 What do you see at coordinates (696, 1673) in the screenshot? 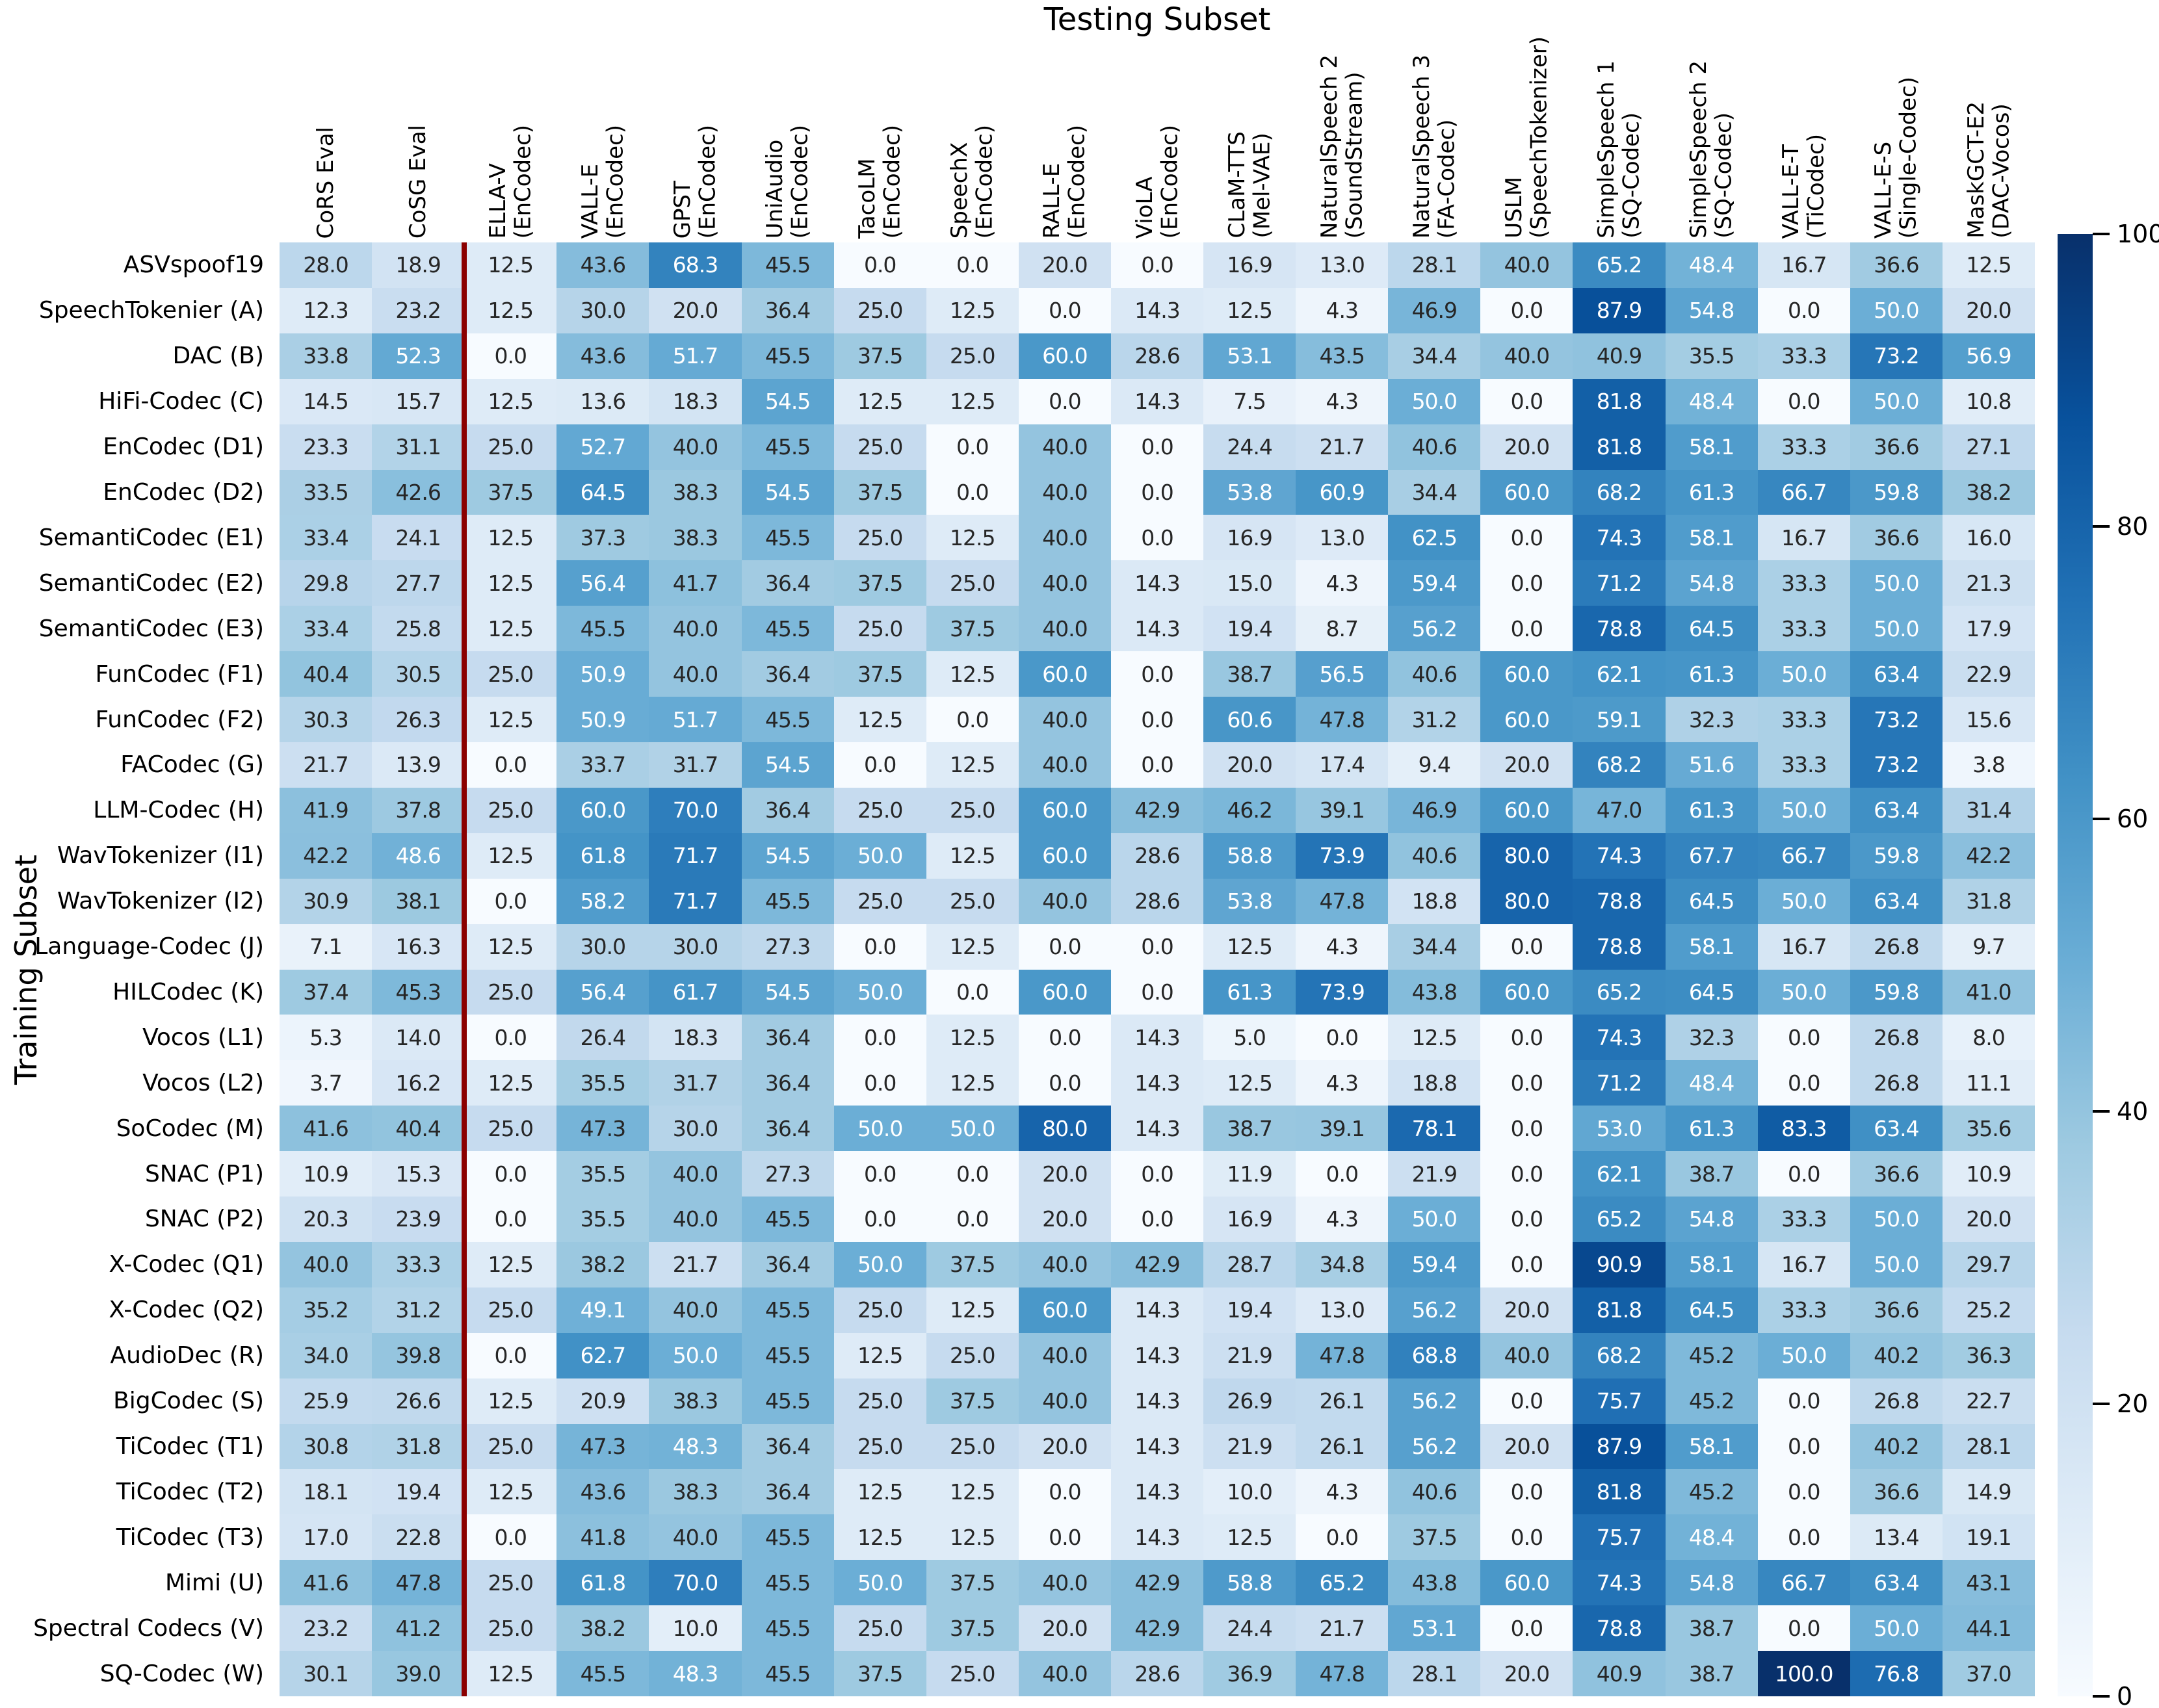
I see `heatmap-cell: 48.3` at bounding box center [696, 1673].